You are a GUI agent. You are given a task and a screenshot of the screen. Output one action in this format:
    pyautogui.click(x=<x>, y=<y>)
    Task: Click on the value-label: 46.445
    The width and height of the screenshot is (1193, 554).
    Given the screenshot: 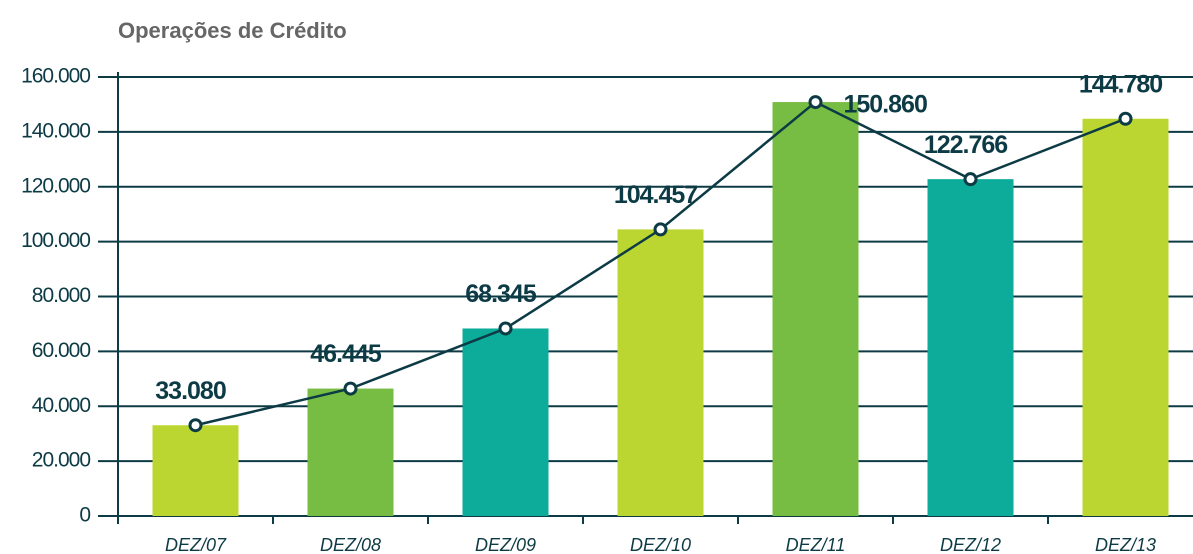 What is the action you would take?
    pyautogui.click(x=346, y=354)
    